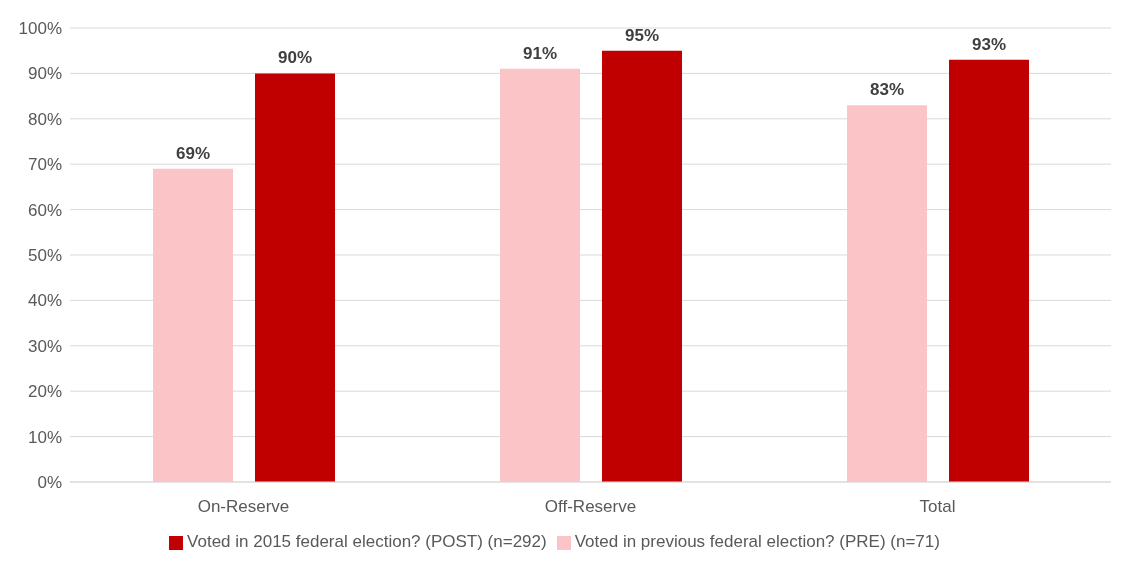 Image resolution: width=1129 pixels, height=570 pixels. I want to click on data-label: 83%, so click(887, 90).